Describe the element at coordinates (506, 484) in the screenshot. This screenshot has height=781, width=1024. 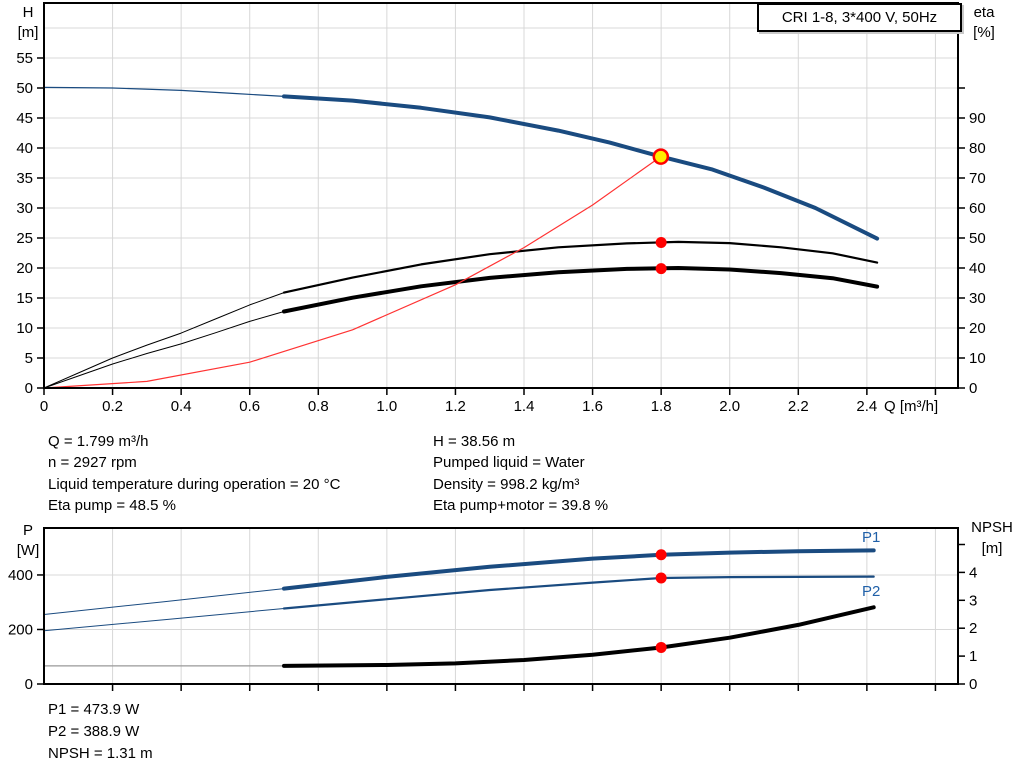
I see `annotation-density: Density = 998.2 kg/m³` at that location.